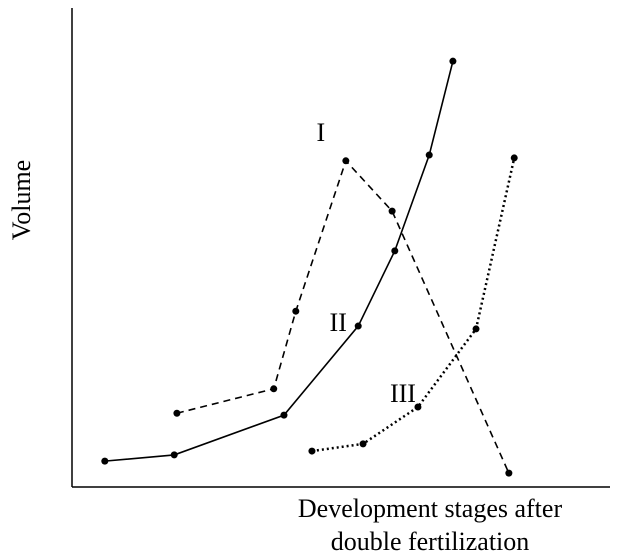 This screenshot has height=559, width=620. I want to click on series-label: I, so click(321, 132).